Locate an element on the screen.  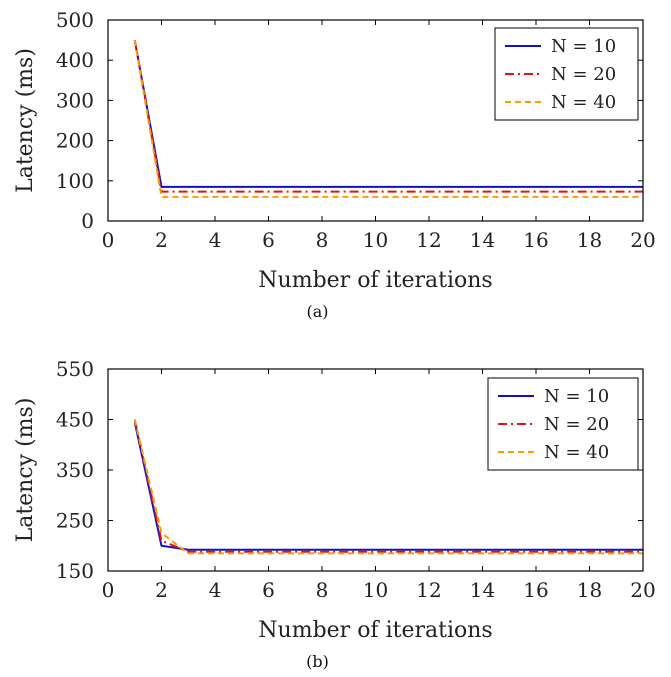
figure-caption: (a) is located at coordinates (317, 311).